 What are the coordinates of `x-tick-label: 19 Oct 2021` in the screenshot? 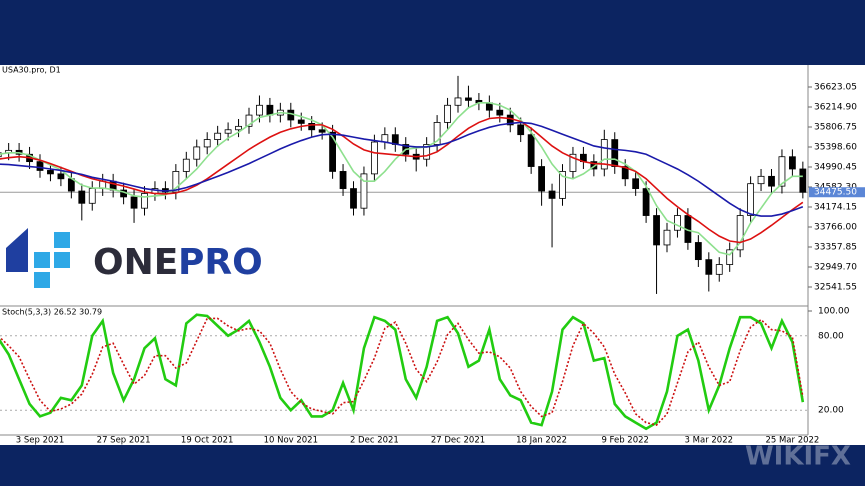 It's located at (207, 441).